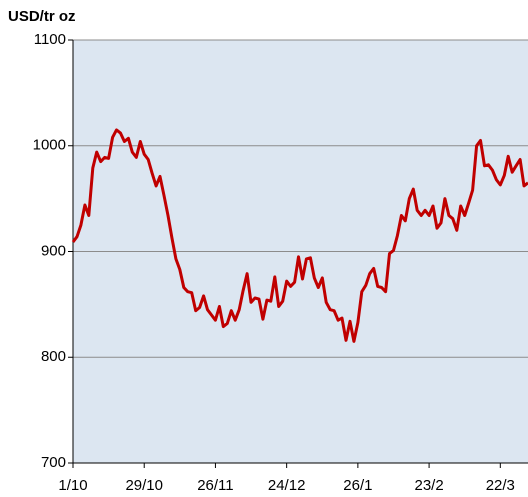  Describe the element at coordinates (50, 39) in the screenshot. I see `y-tick-label: 1100` at that location.